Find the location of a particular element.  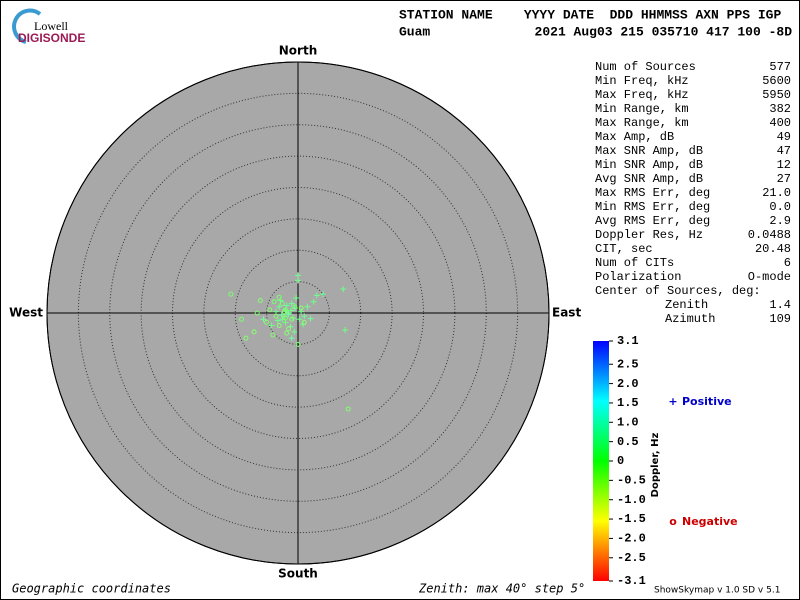

colorbar-tick-label: -1.5 is located at coordinates (631, 519).